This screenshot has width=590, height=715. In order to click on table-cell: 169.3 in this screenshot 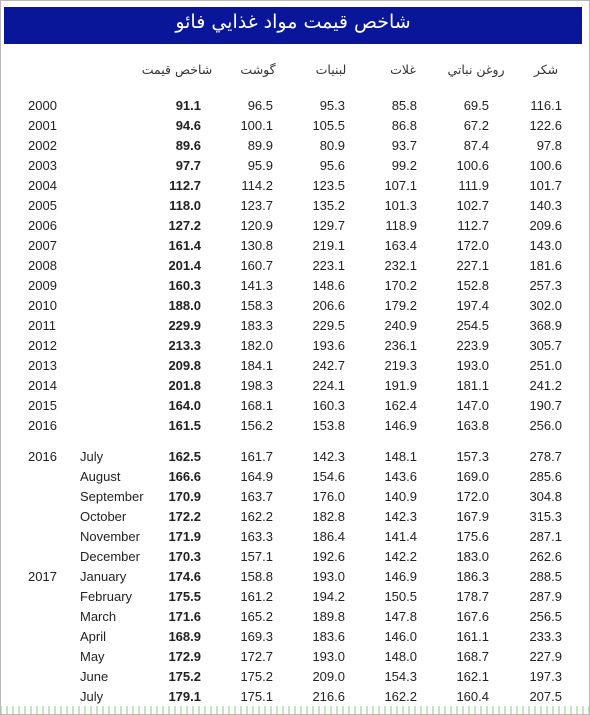, I will do `click(256, 636)`.